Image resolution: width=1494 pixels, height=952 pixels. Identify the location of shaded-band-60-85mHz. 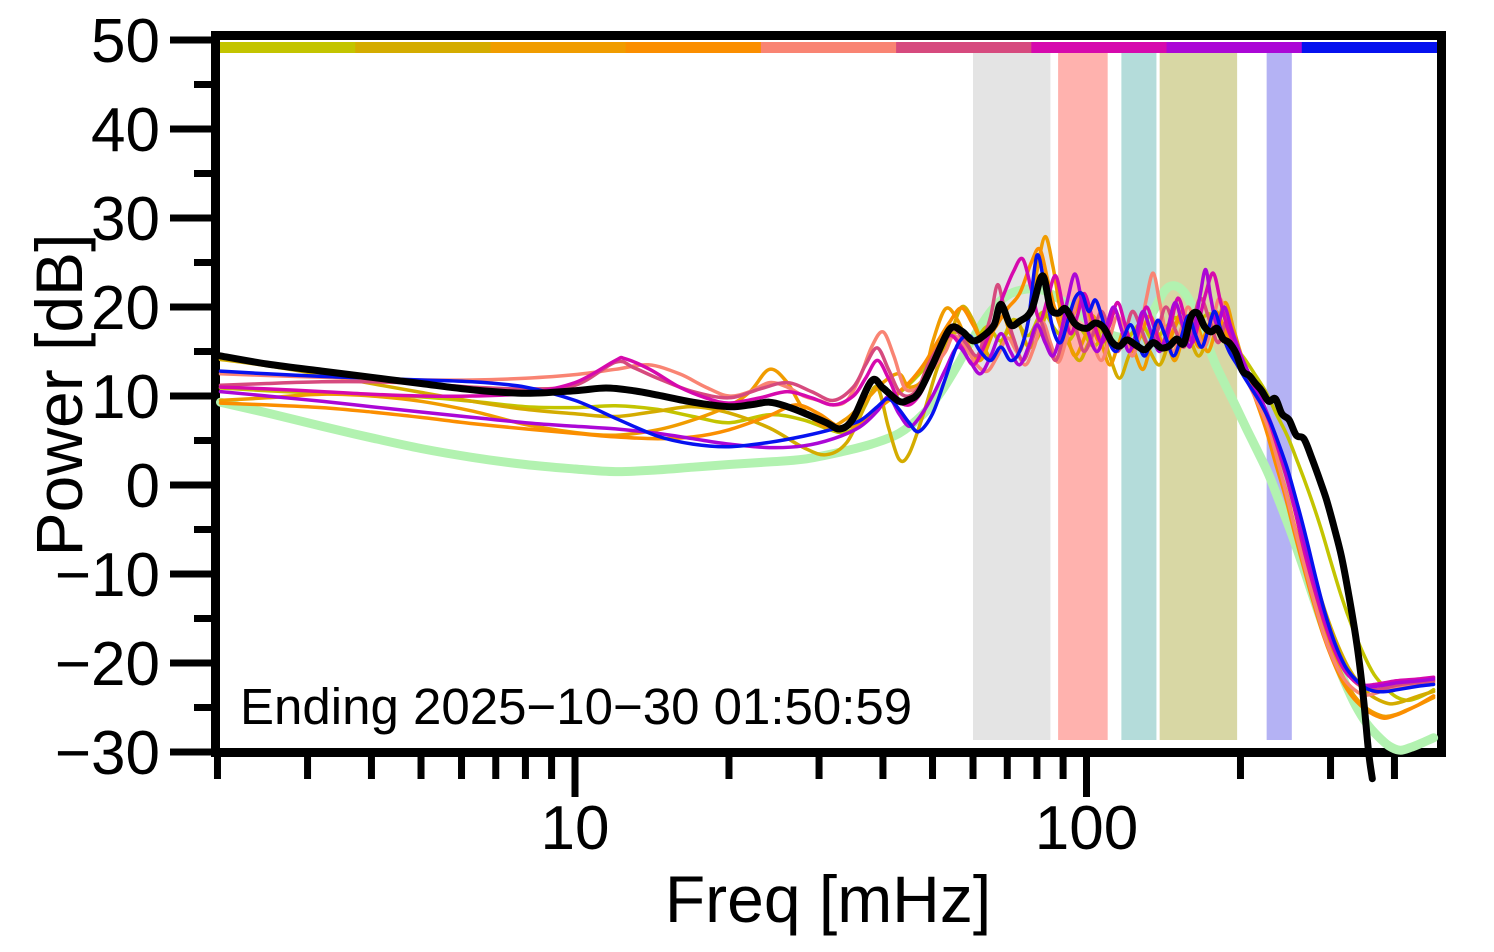
(1012, 396).